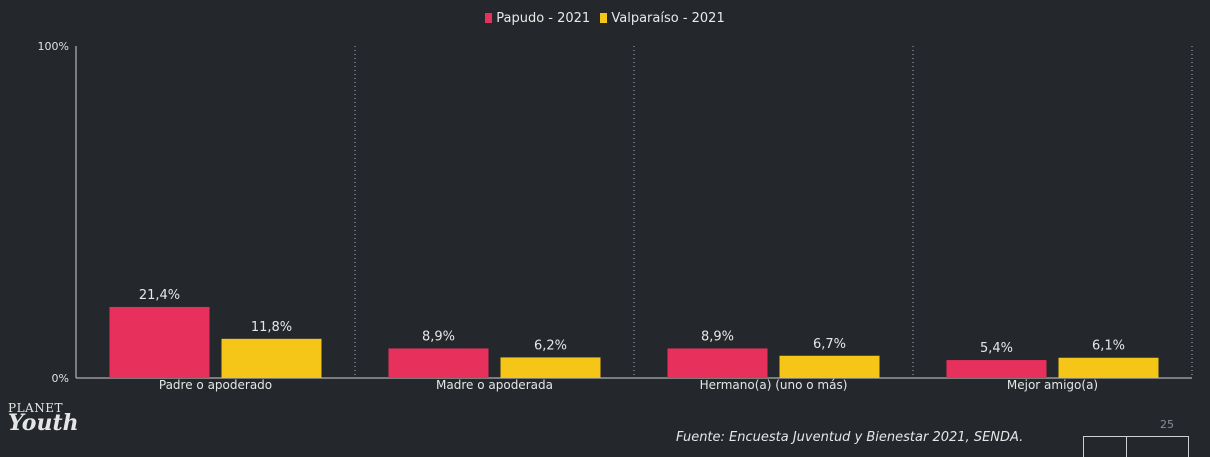 Image resolution: width=1210 pixels, height=457 pixels. What do you see at coordinates (43, 423) in the screenshot?
I see `logo-bottom-text: Youth` at bounding box center [43, 423].